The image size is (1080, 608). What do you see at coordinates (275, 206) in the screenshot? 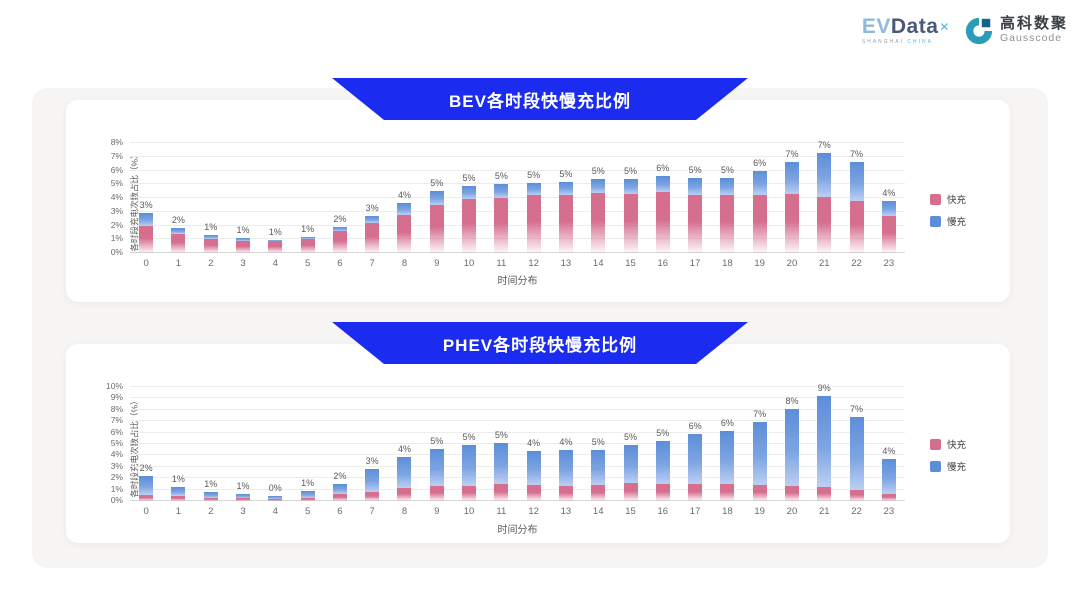
I see `bar-column-hour-4: 1% 4` at bounding box center [275, 206].